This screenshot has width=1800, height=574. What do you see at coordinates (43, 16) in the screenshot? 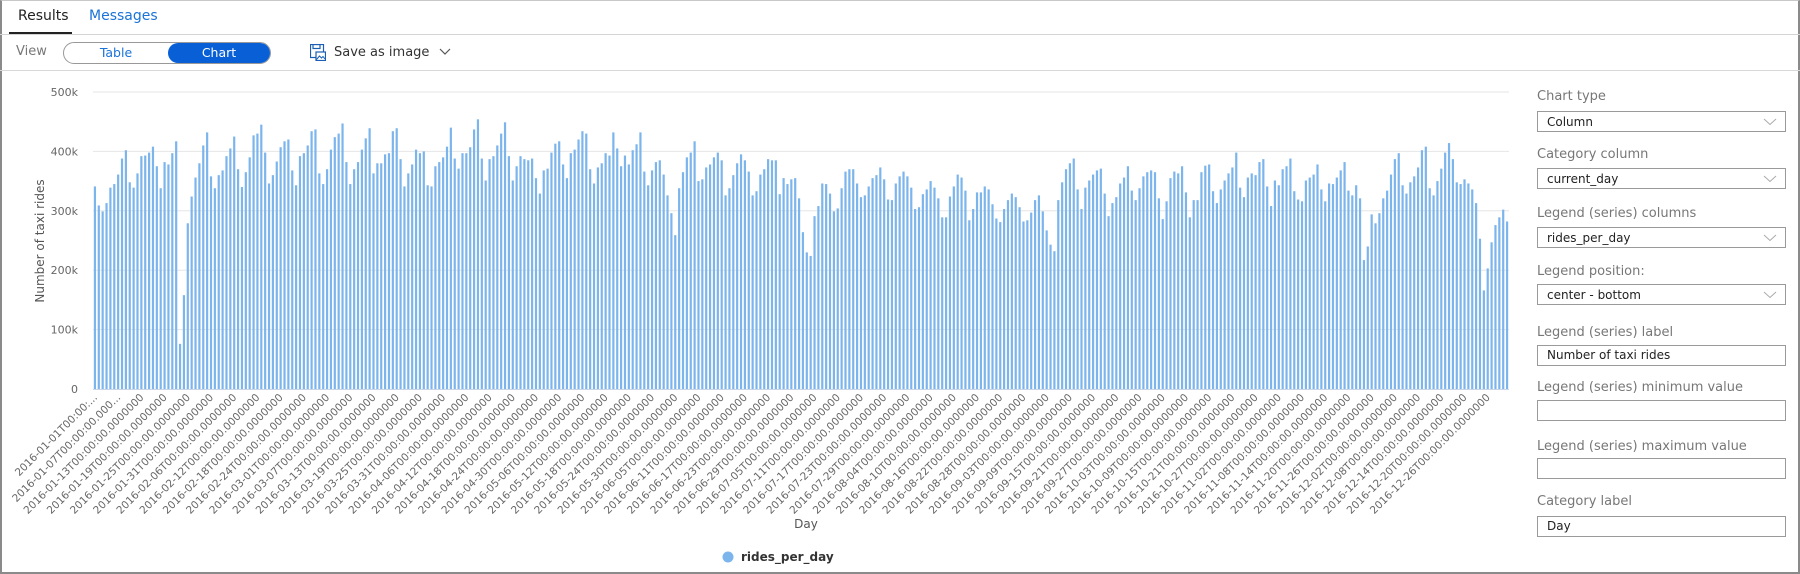
I see `tab-results: Results` at bounding box center [43, 16].